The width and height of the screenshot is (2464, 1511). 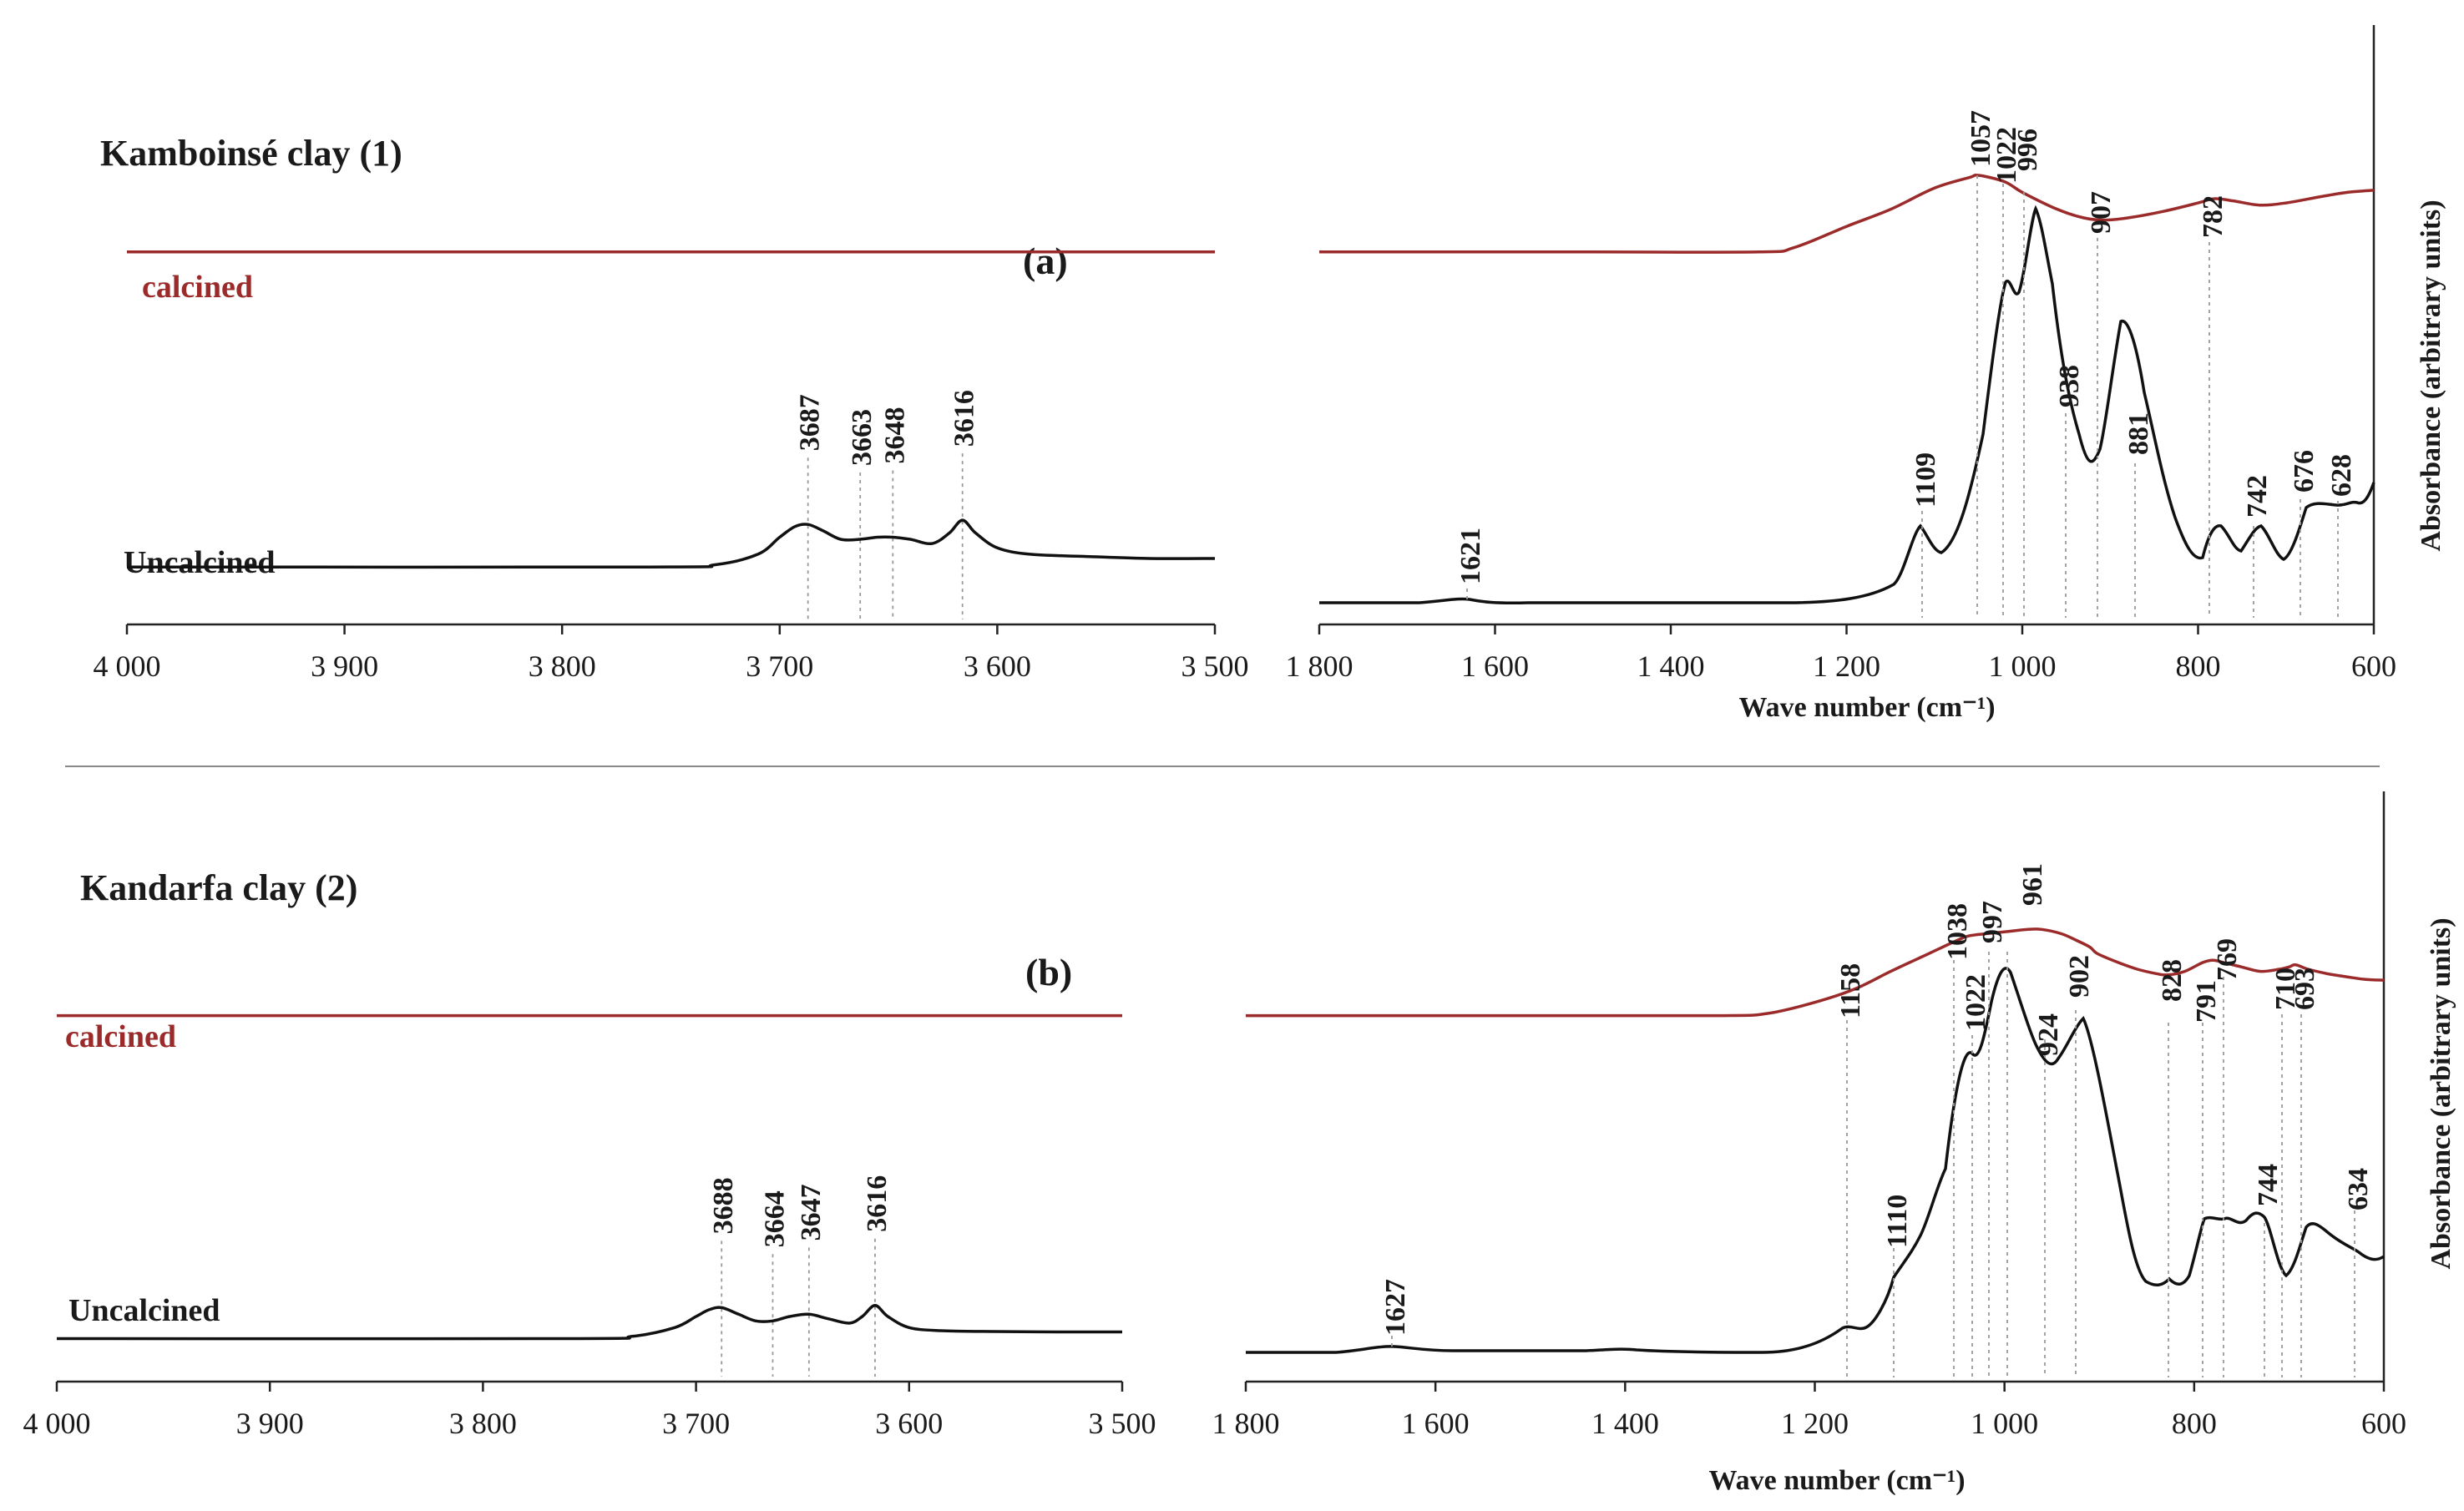 What do you see at coordinates (671, 653) in the screenshot?
I see `panel-a-left-ticks: 4 000 3 900 3 800 3 700 3 600 3 500` at bounding box center [671, 653].